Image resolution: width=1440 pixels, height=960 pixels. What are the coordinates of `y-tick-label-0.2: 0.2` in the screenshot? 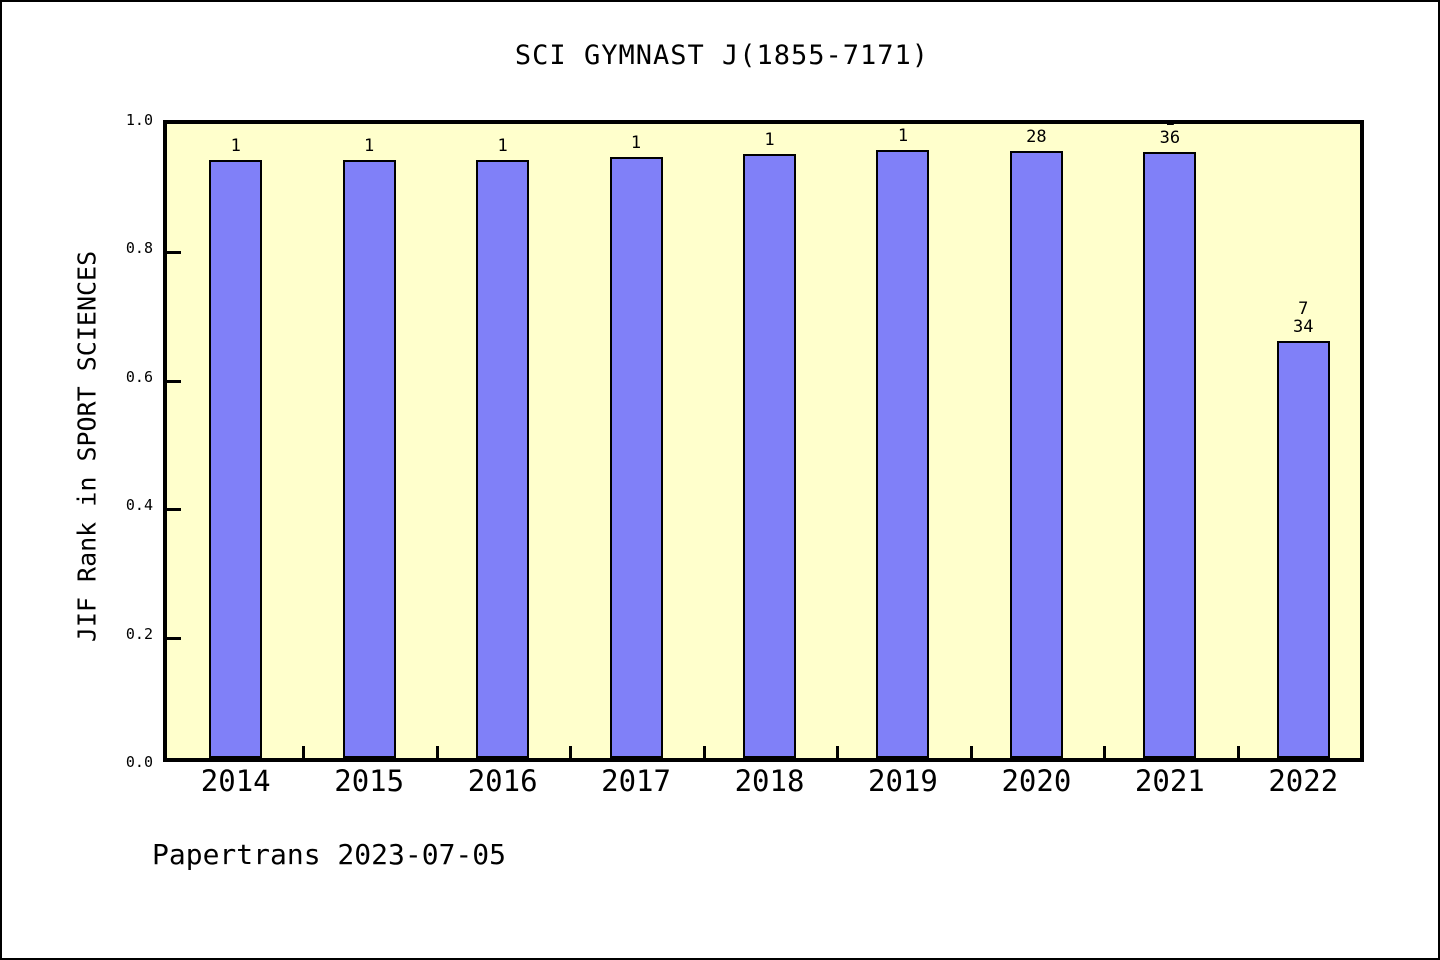 It's located at (139, 633).